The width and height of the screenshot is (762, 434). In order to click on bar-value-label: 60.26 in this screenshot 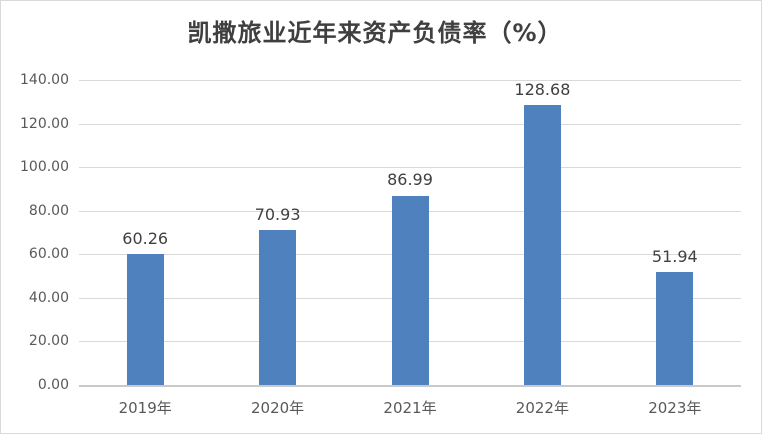, I will do `click(145, 238)`.